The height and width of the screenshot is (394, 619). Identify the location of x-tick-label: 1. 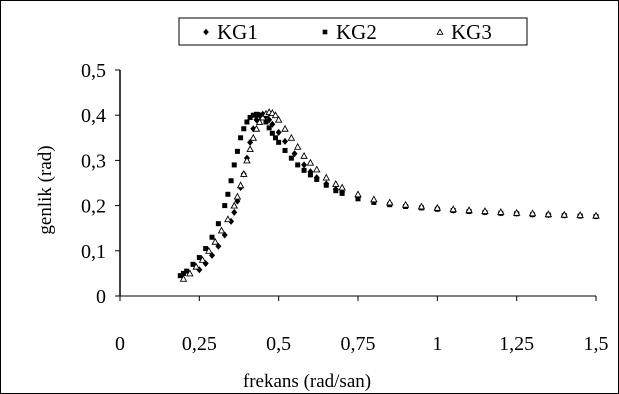
(437, 344).